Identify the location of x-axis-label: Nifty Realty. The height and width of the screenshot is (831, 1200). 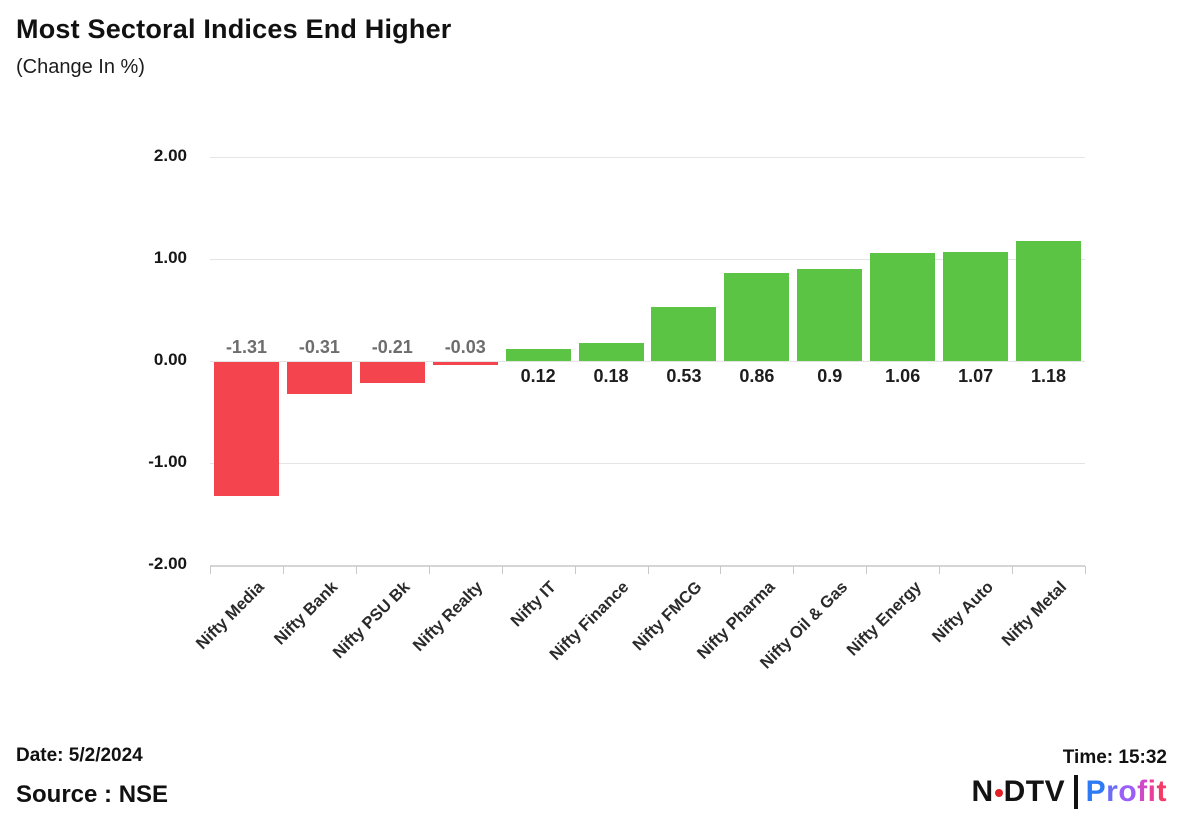
(448, 616).